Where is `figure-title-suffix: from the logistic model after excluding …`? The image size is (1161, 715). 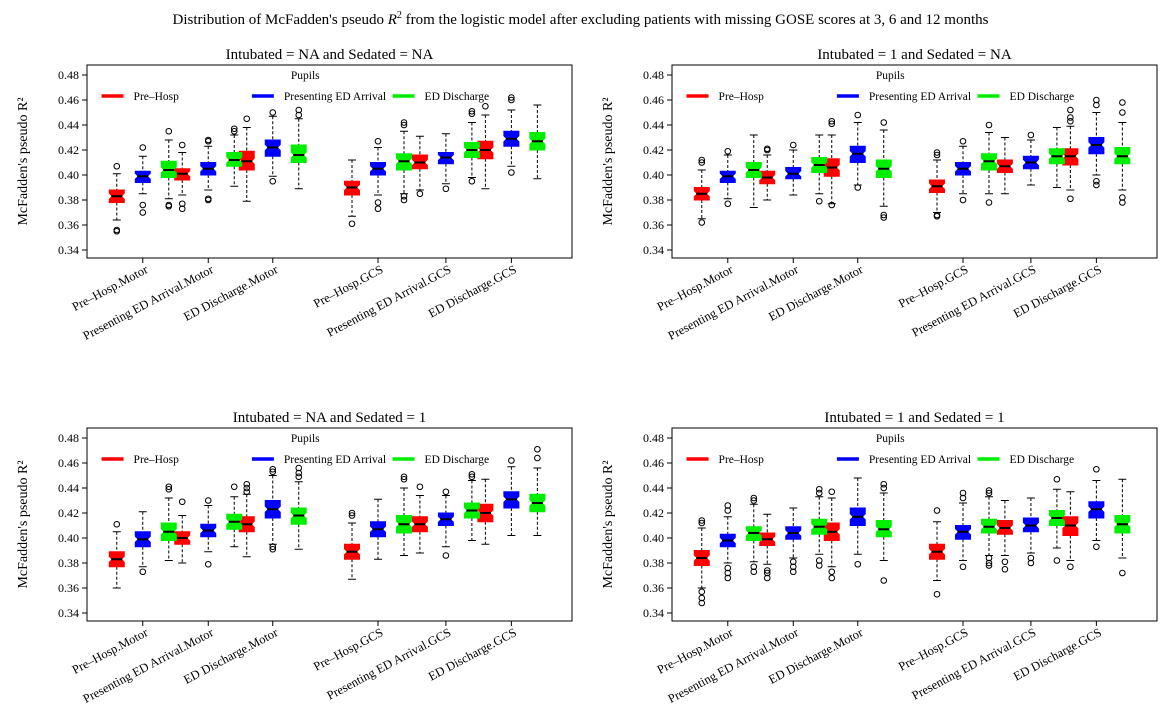 figure-title-suffix: from the logistic model after excluding … is located at coordinates (695, 20).